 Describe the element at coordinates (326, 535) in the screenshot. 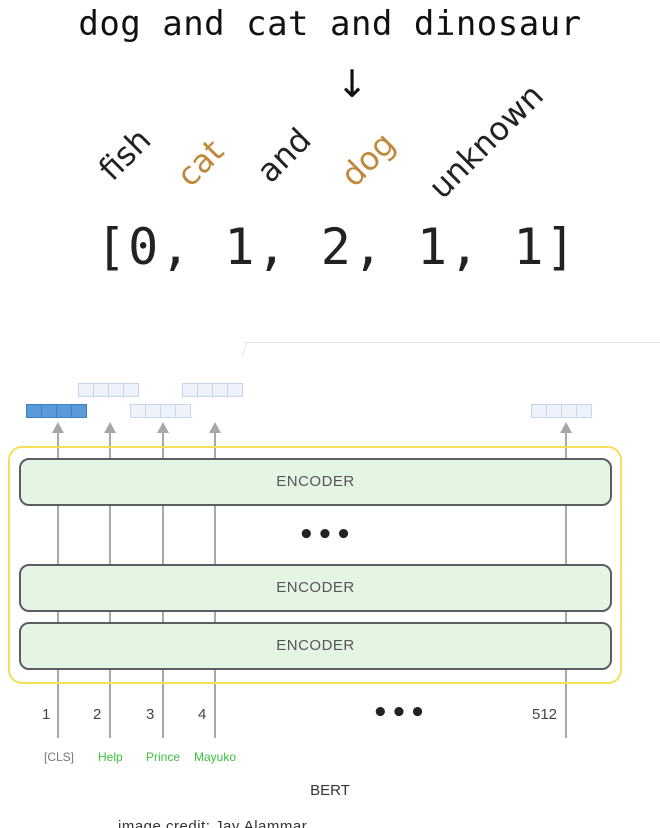

I see `encoder-ellipsis: •••` at that location.